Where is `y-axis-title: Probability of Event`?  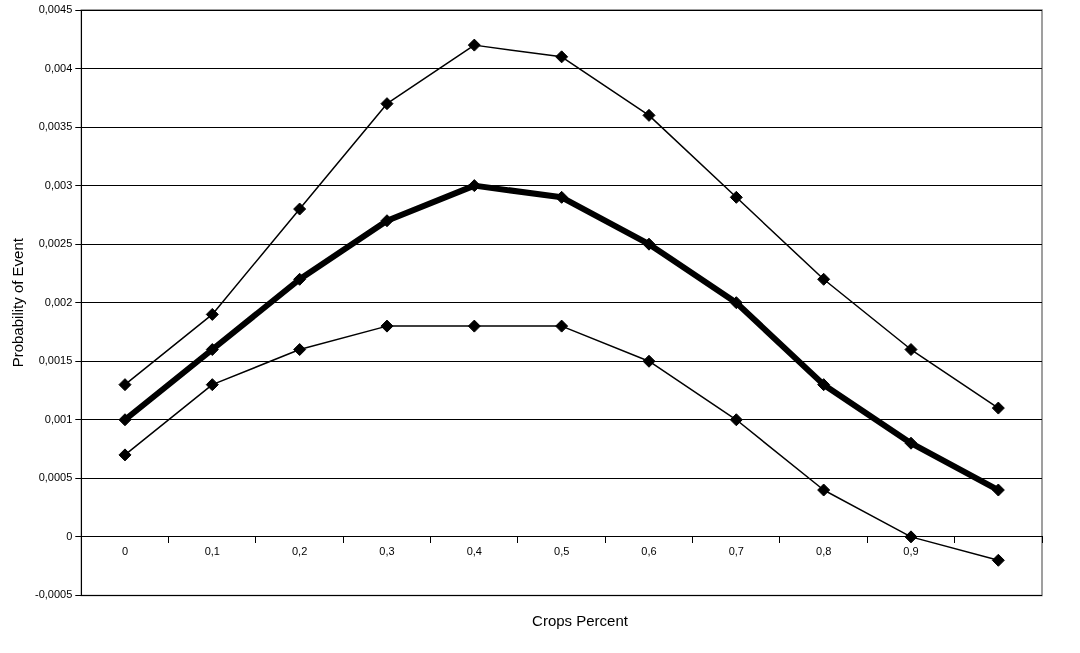
y-axis-title: Probability of Event is located at coordinates (18, 302).